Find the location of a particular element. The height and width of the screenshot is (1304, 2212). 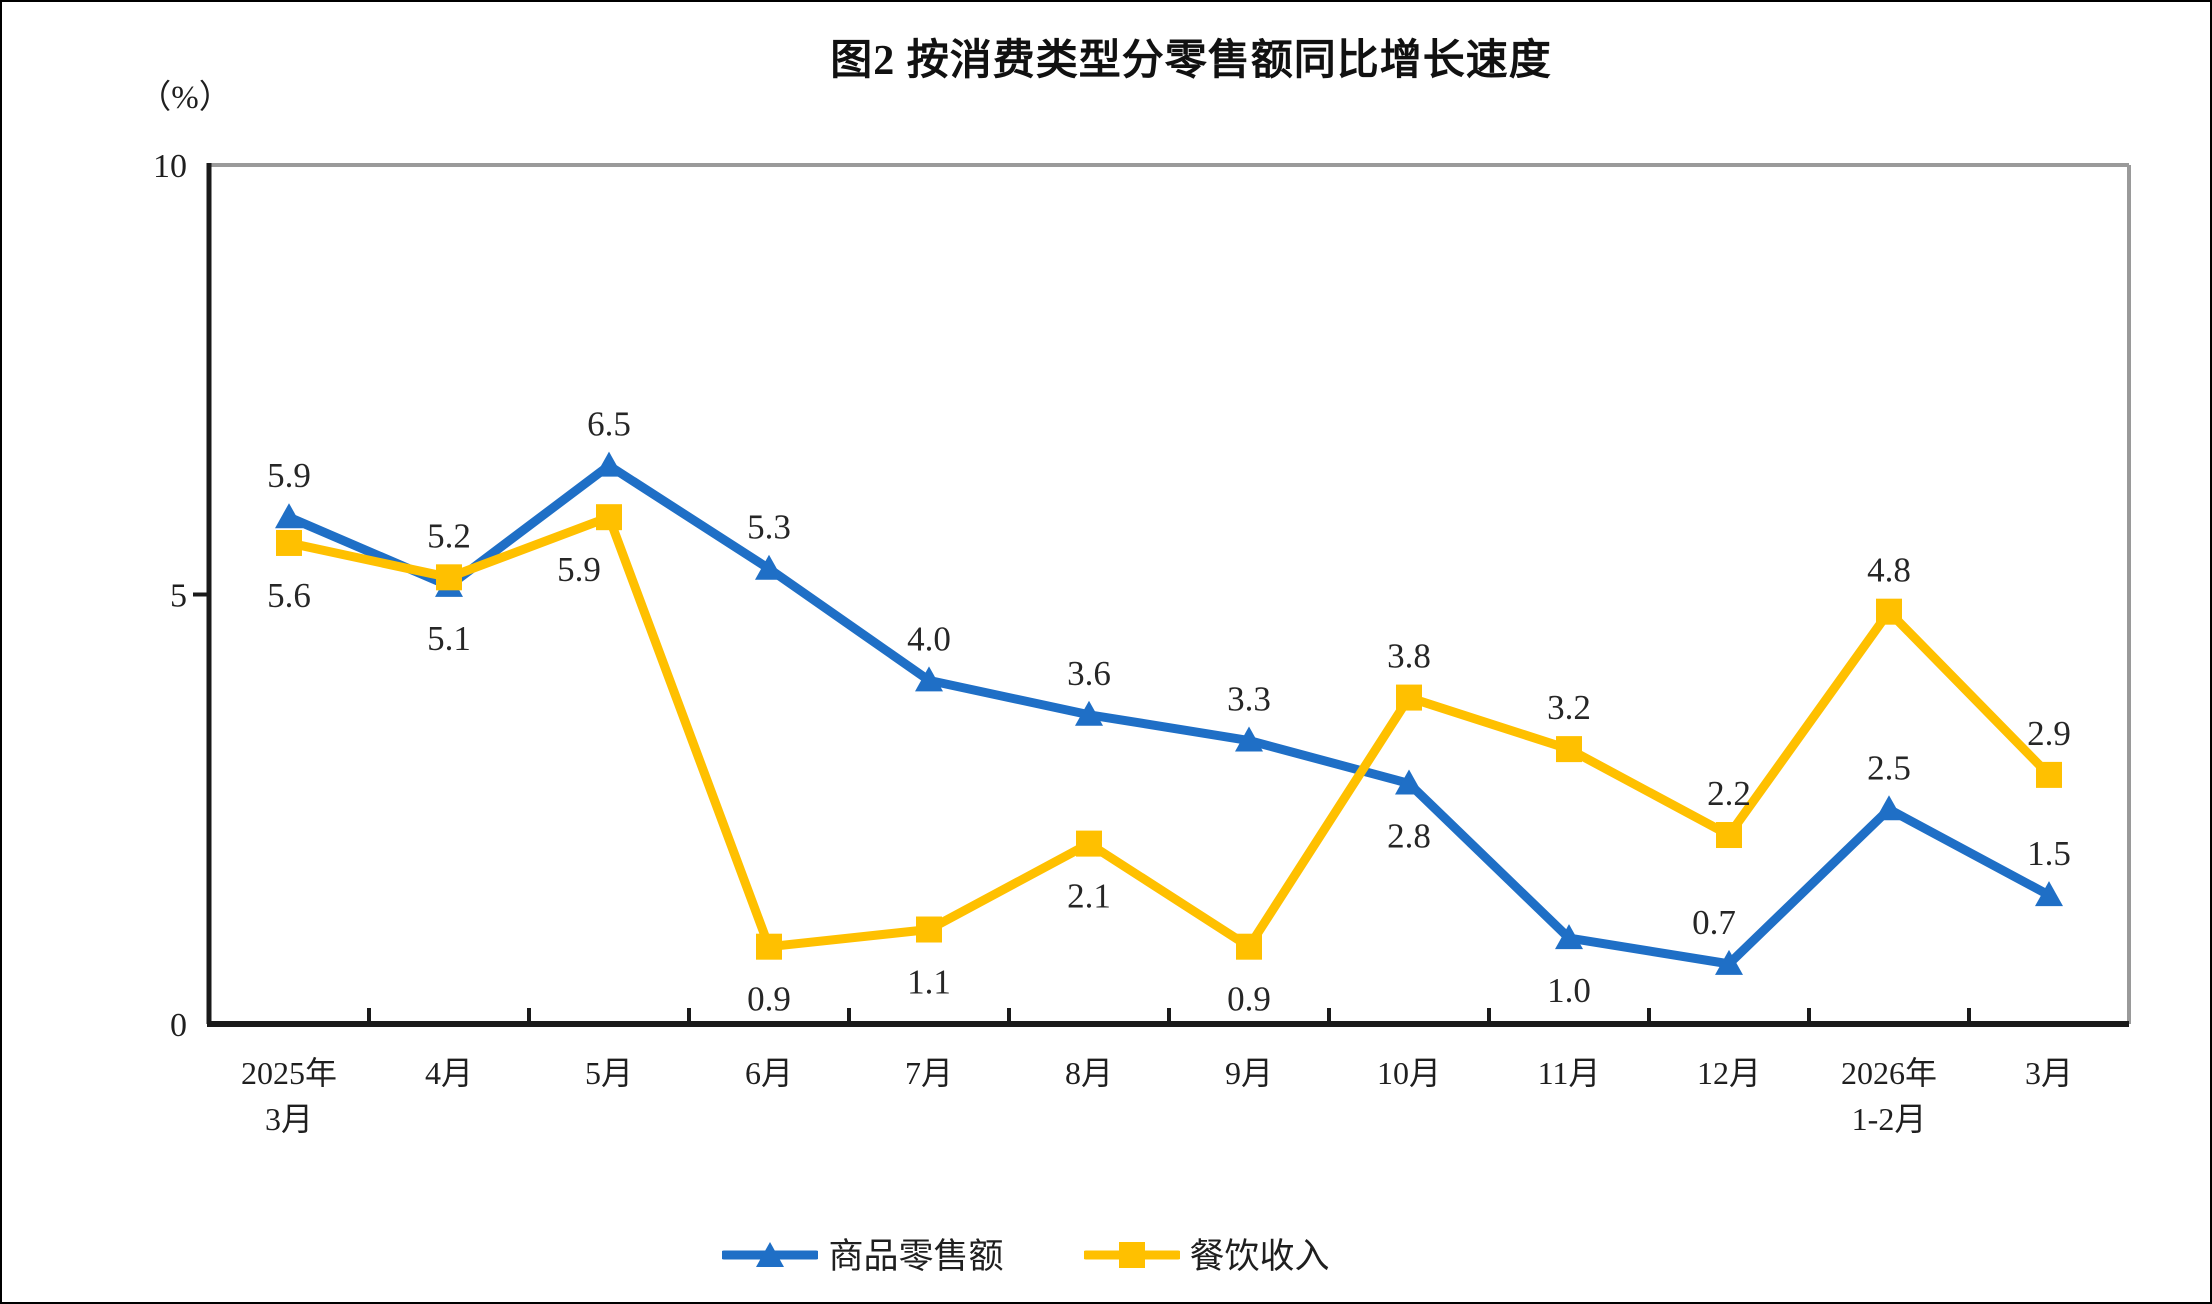

legend-label-goods-retail: 商品零售额 is located at coordinates (916, 1256).